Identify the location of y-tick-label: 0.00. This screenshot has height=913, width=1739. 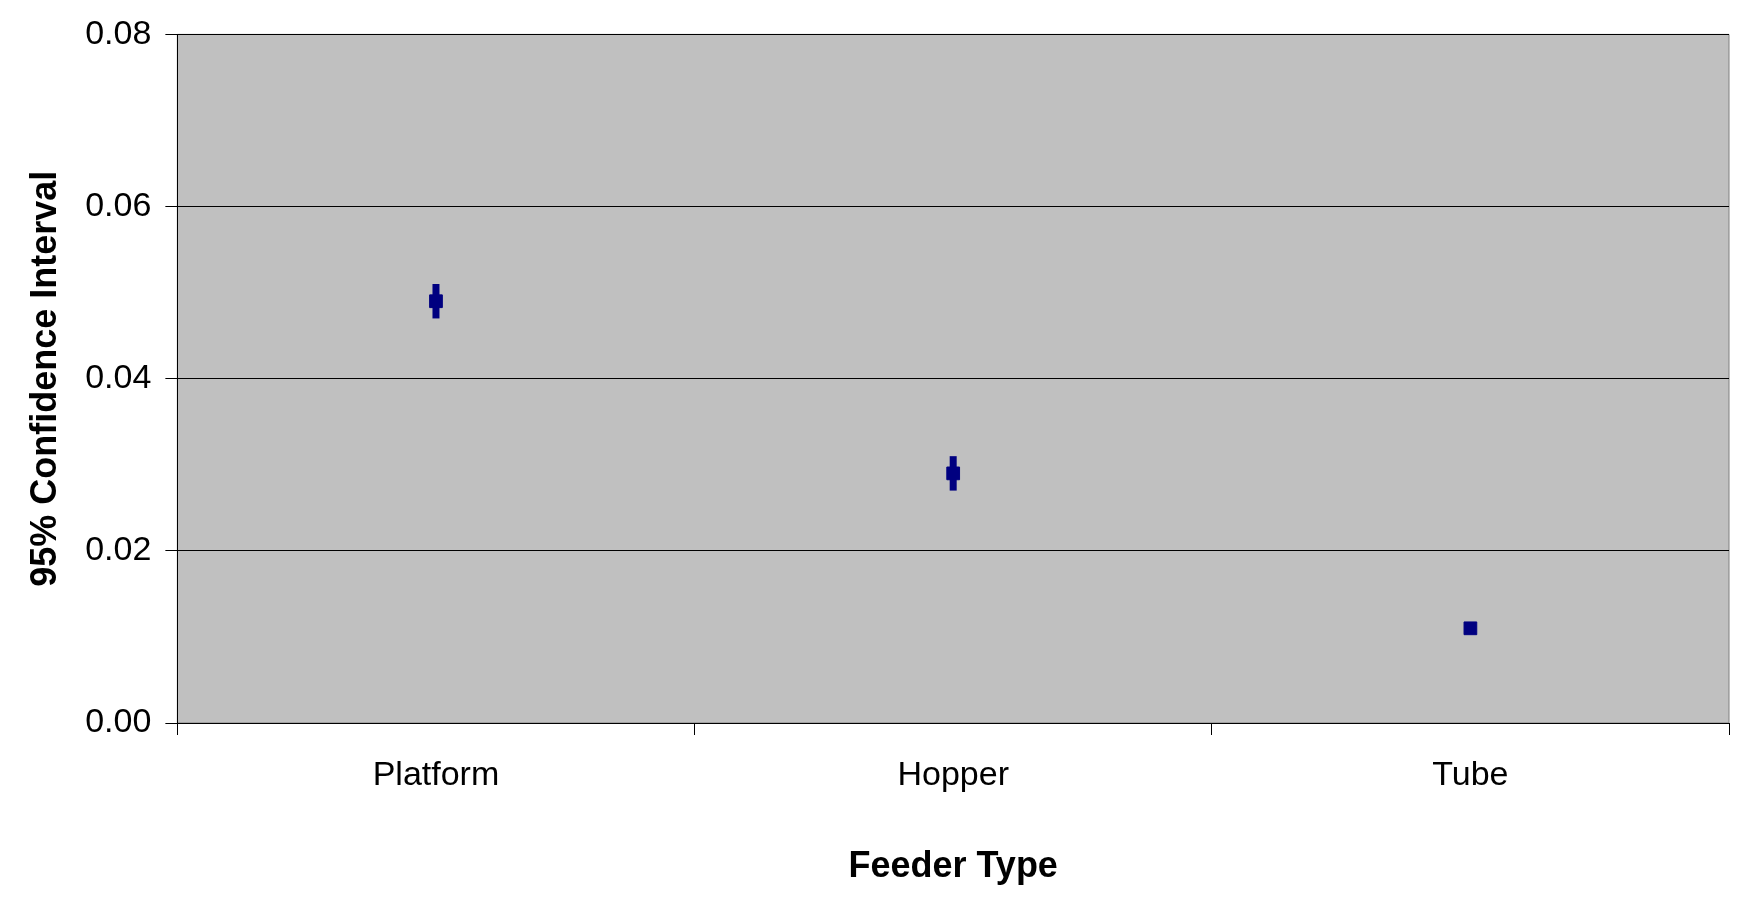
(118, 720).